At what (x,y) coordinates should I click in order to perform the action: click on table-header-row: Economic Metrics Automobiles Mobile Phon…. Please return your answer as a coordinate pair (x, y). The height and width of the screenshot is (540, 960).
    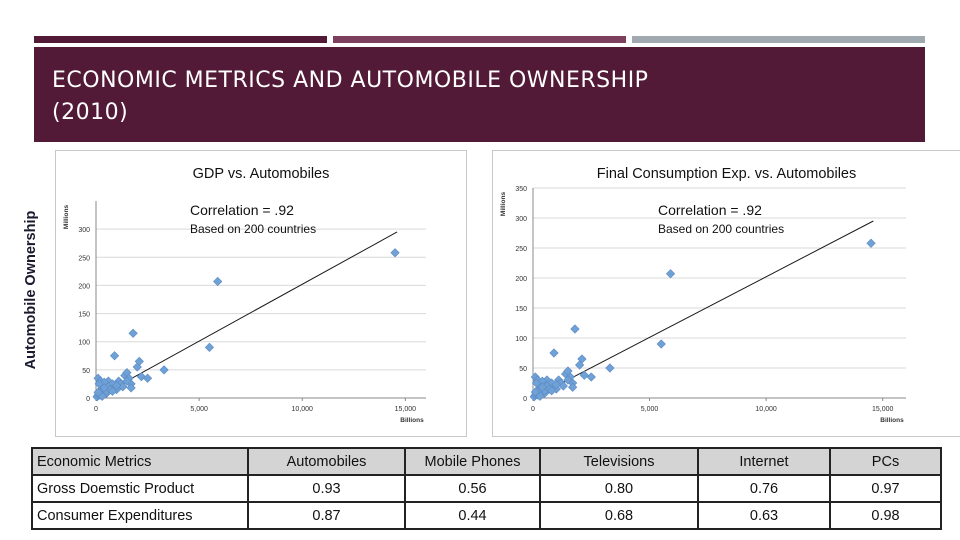
    Looking at the image, I should click on (486, 461).